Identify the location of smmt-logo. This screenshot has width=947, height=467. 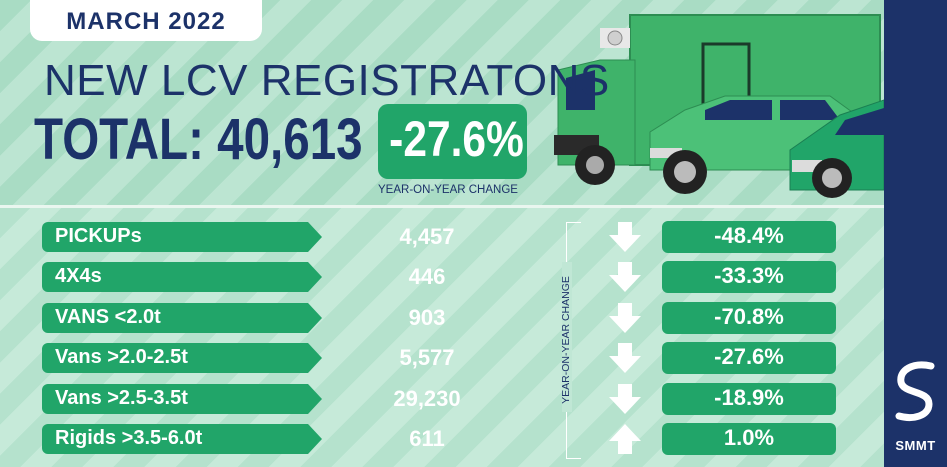
(915, 391).